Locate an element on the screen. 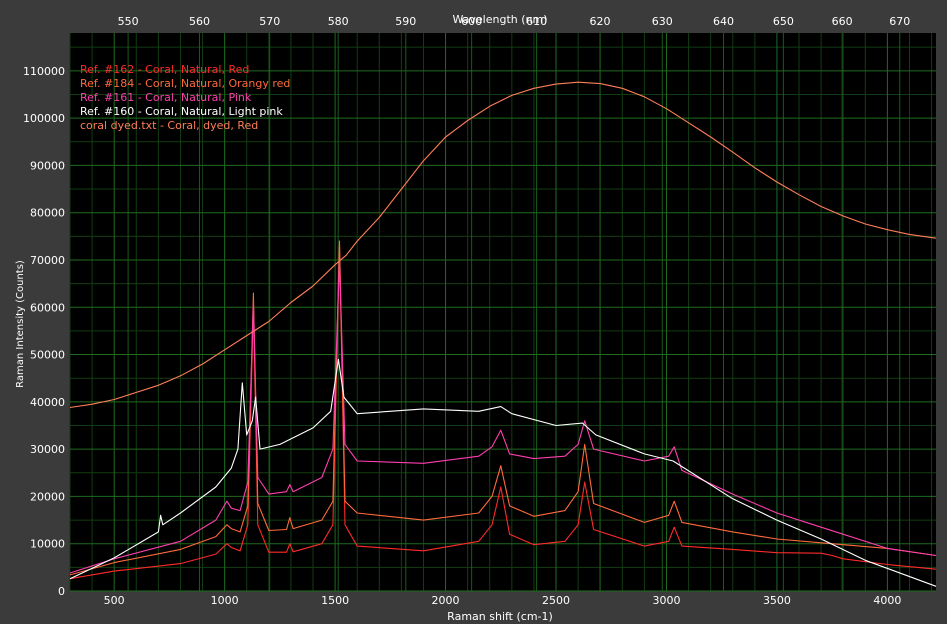  top-tick-label: 640 is located at coordinates (723, 21).